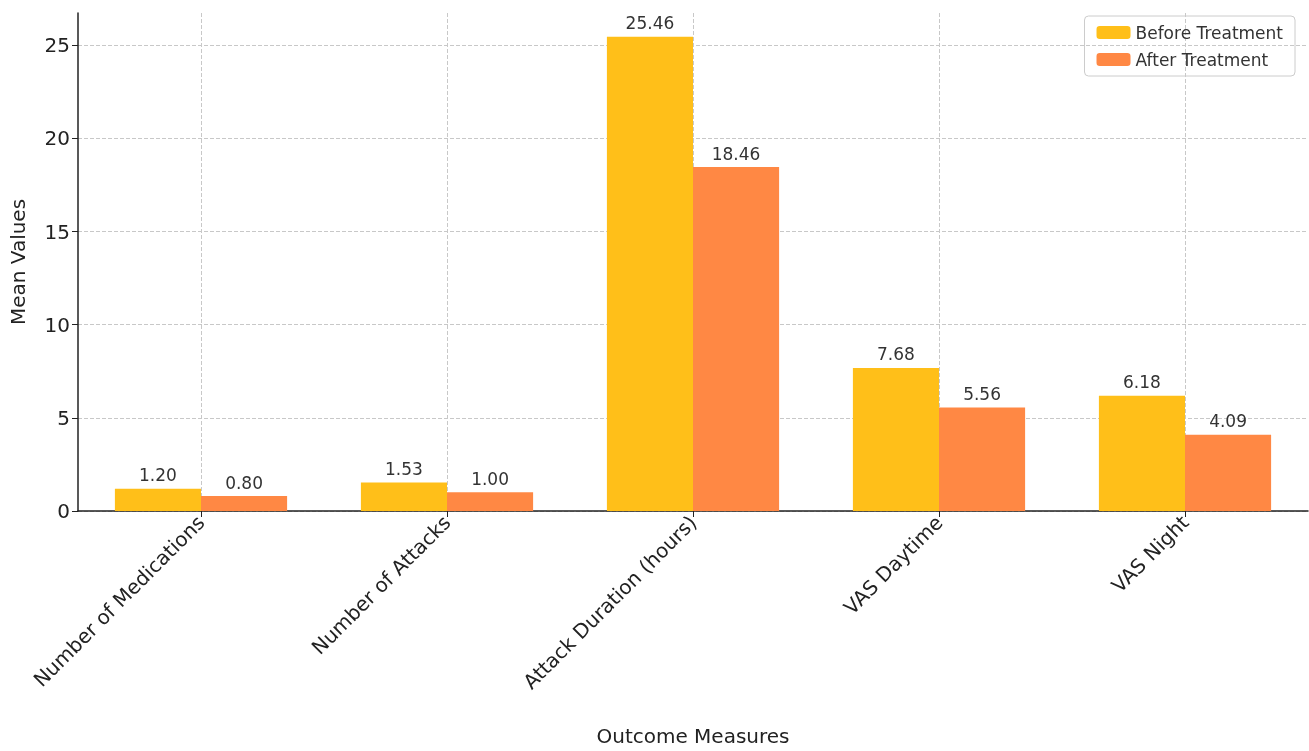 The width and height of the screenshot is (1309, 751). Describe the element at coordinates (896, 354) in the screenshot. I see `data-label: 7.68` at that location.